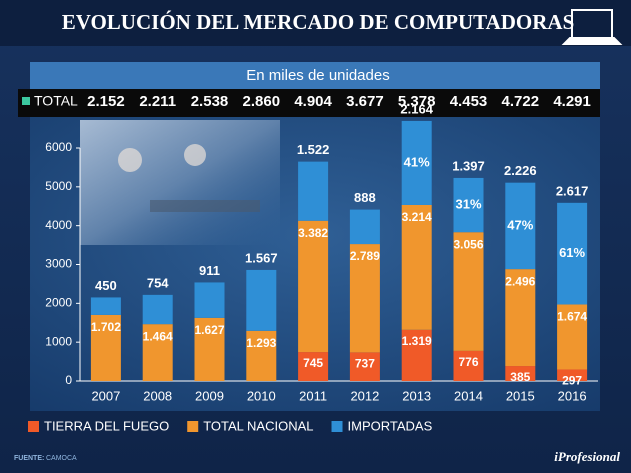 The height and width of the screenshot is (473, 631). I want to click on x-tick-label: 2016, so click(572, 395).